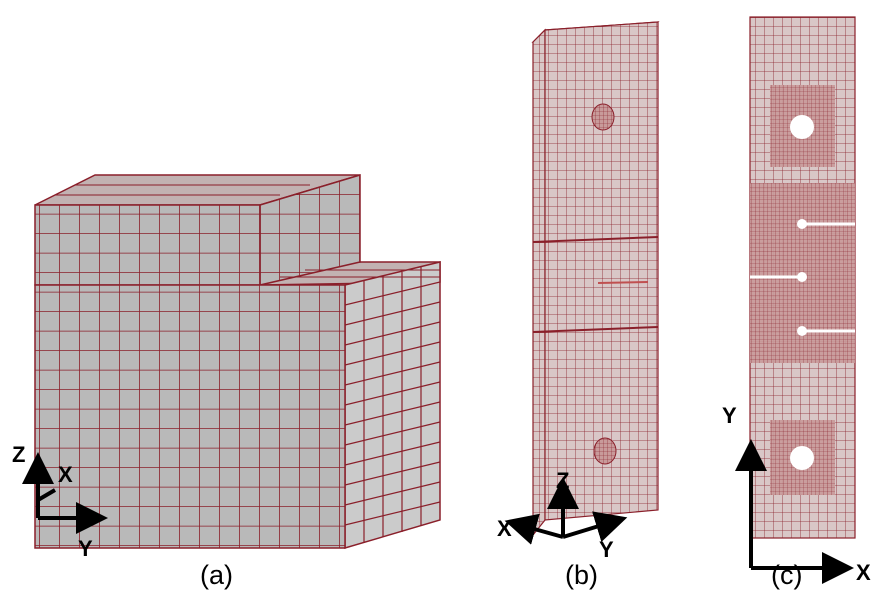 The image size is (877, 615). I want to click on bar-crack, so click(623, 282).